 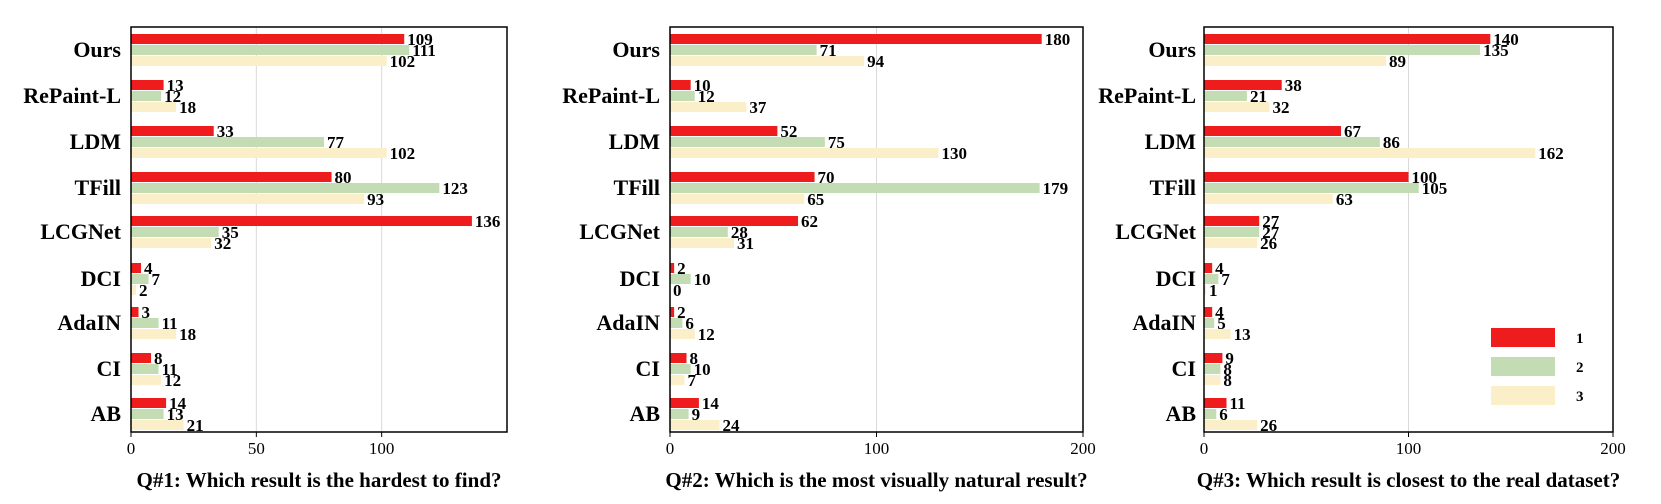 What do you see at coordinates (1280, 107) in the screenshot?
I see `data-label: 32` at bounding box center [1280, 107].